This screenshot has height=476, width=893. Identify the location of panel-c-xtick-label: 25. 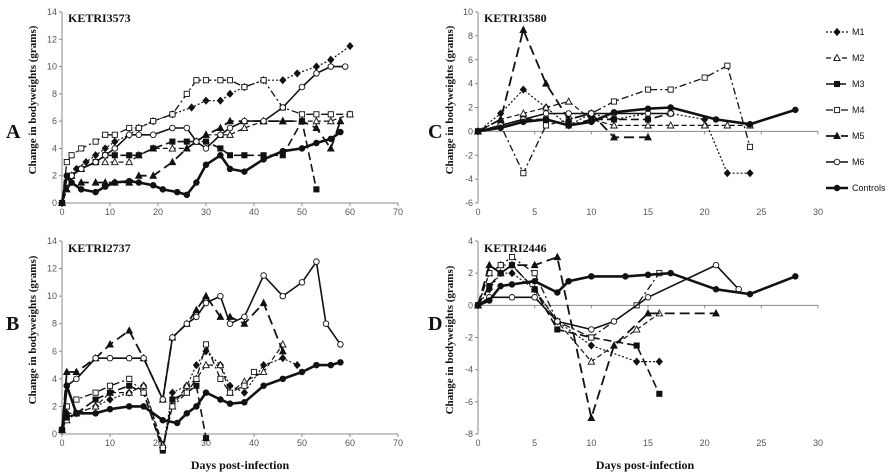
(761, 212).